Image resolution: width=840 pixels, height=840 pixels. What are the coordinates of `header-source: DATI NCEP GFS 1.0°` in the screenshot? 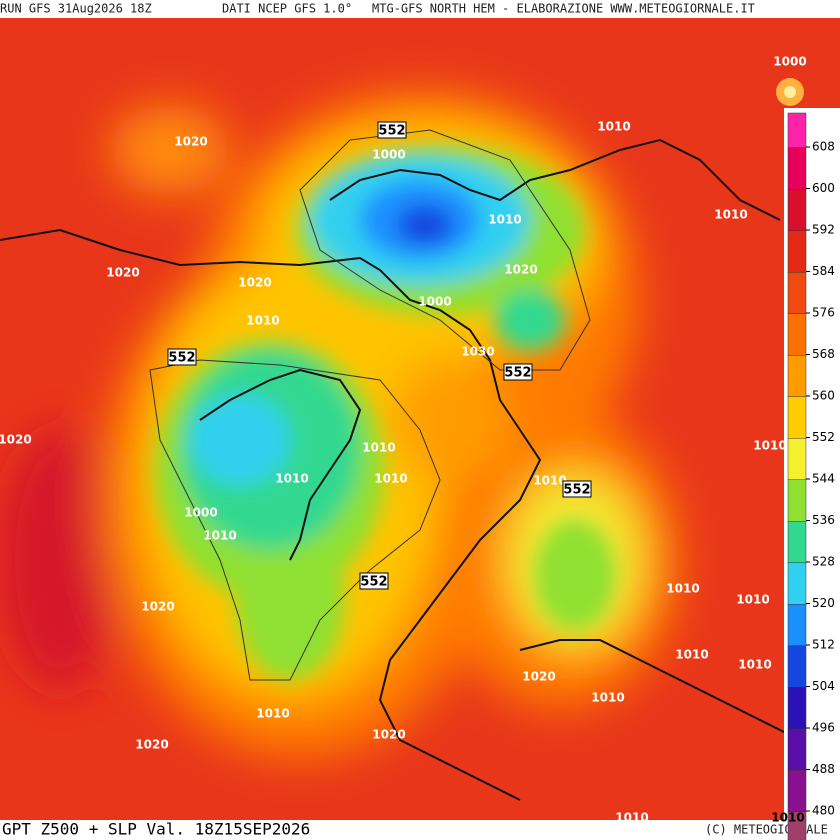 It's located at (287, 9).